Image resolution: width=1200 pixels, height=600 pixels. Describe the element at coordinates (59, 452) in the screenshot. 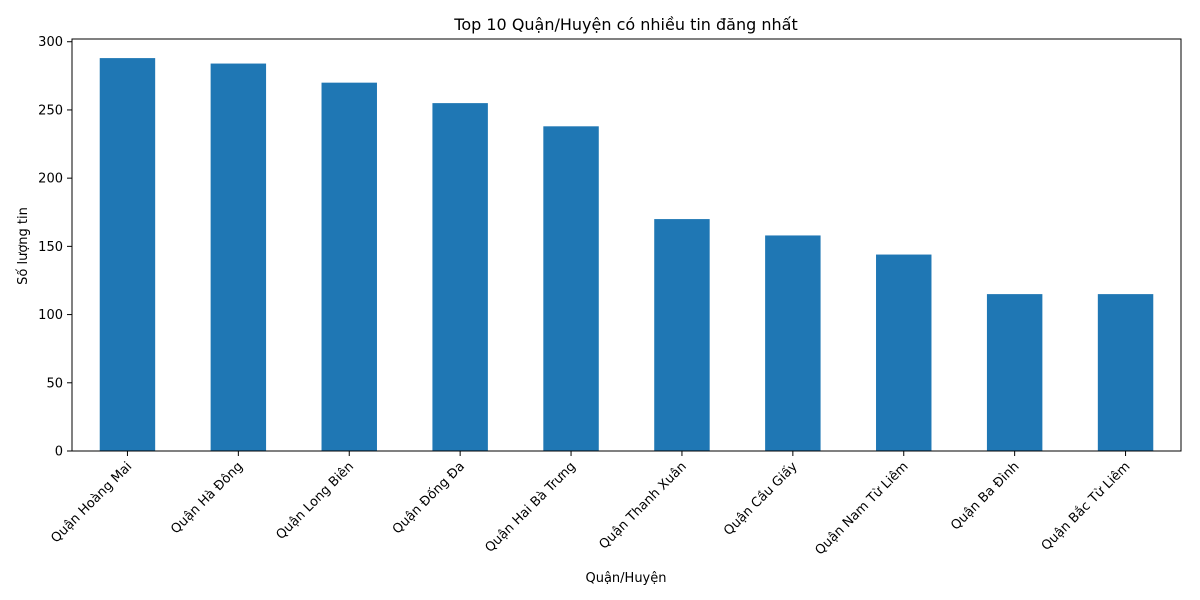

I see `y-tick-label: 0` at that location.